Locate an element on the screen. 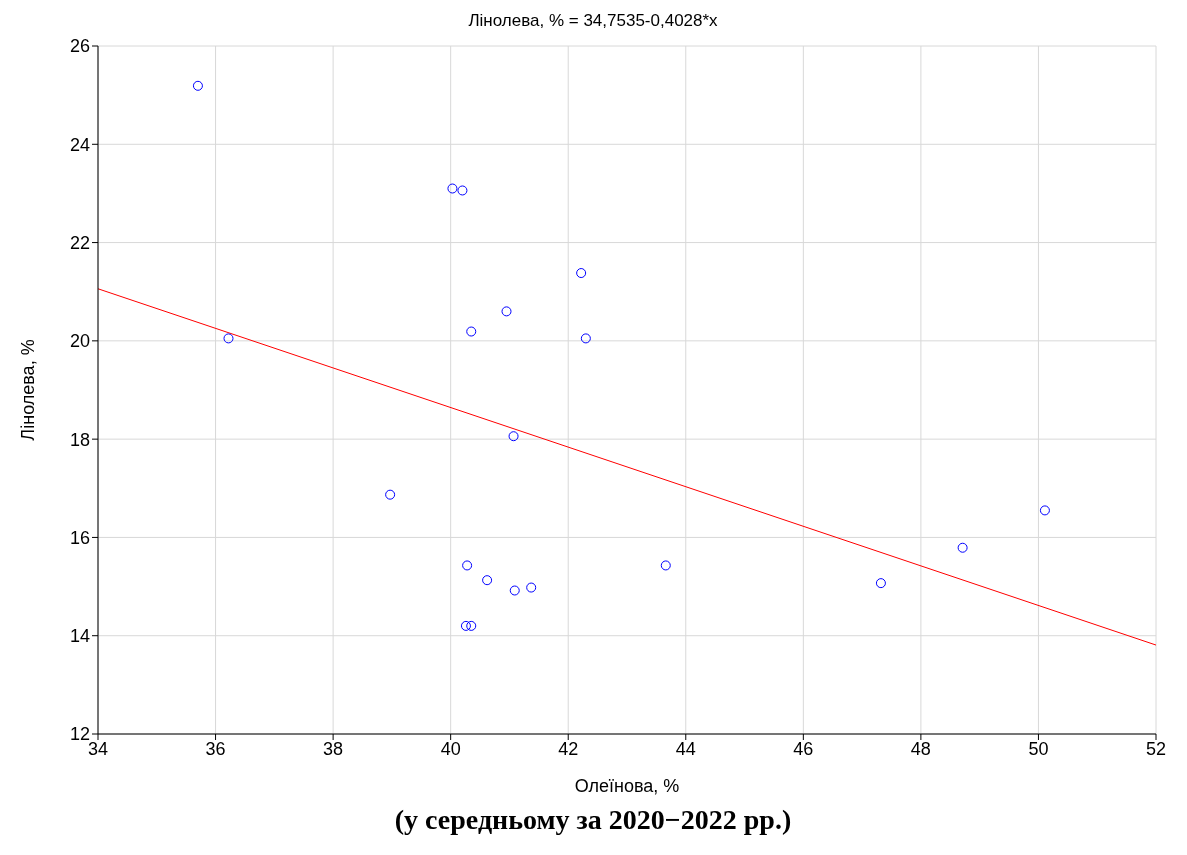 This screenshot has width=1187, height=855. y-tick-label: 14 is located at coordinates (79, 636).